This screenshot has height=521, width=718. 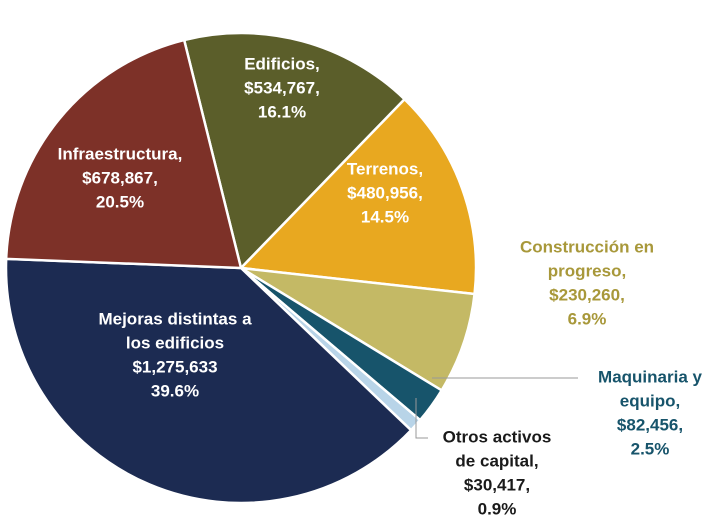 I want to click on value-label: $534,767,, so click(x=282, y=87).